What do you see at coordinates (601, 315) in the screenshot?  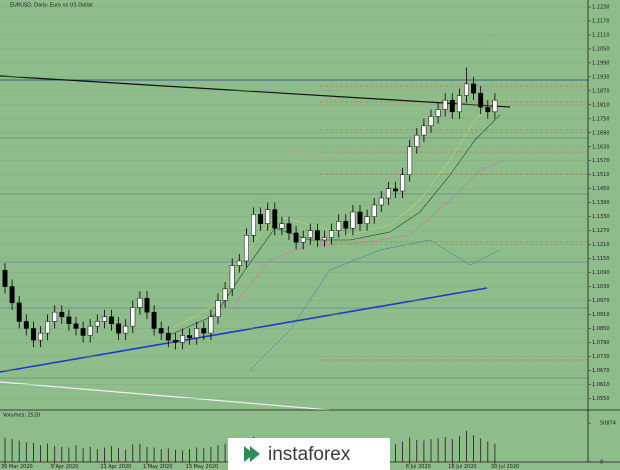 I see `y-tick-label: 1.0910` at bounding box center [601, 315].